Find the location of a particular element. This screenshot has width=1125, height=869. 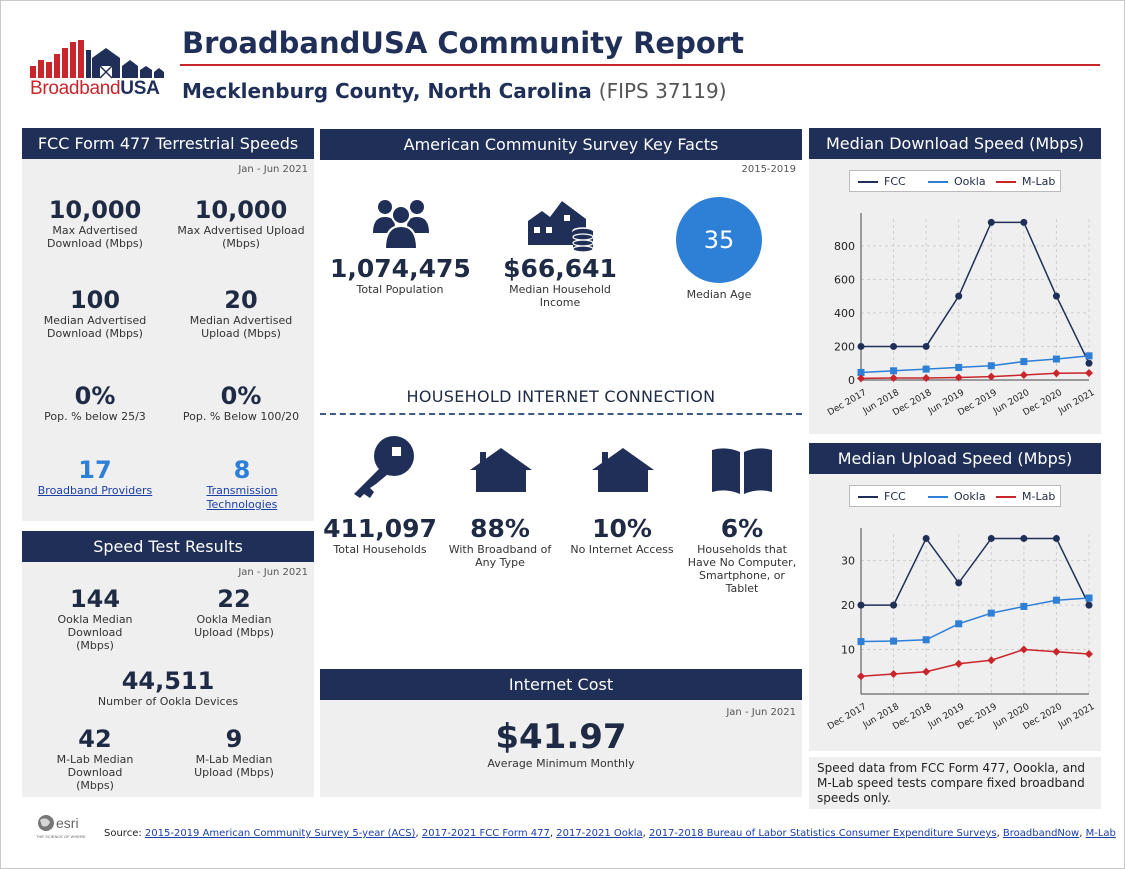

median-upload-stat: 20 Median Advertised Upload (Mbps) is located at coordinates (241, 313).